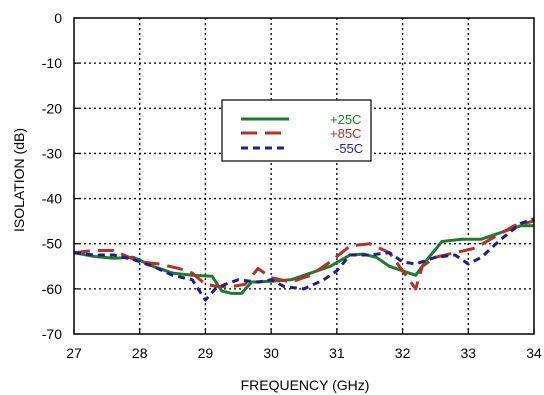 This screenshot has width=544, height=395. I want to click on y-tick-label: -60, so click(52, 289).